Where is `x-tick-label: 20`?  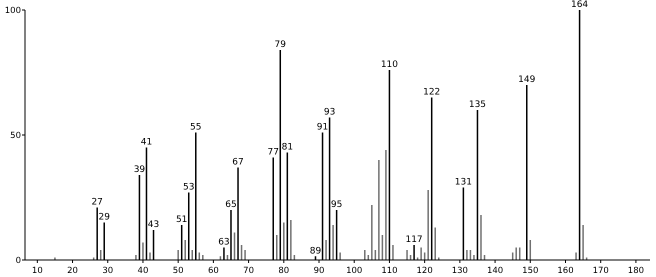 x-tick-label: 20 is located at coordinates (72, 271).